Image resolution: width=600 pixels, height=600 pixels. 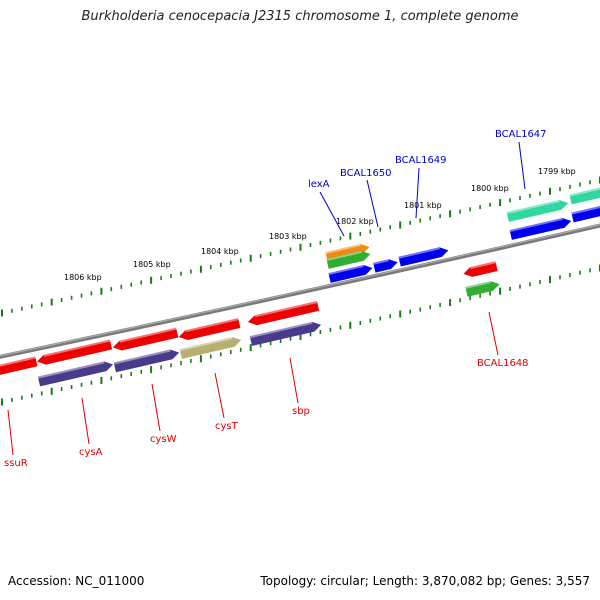 I want to click on leader-lexA, so click(x=332, y=214).